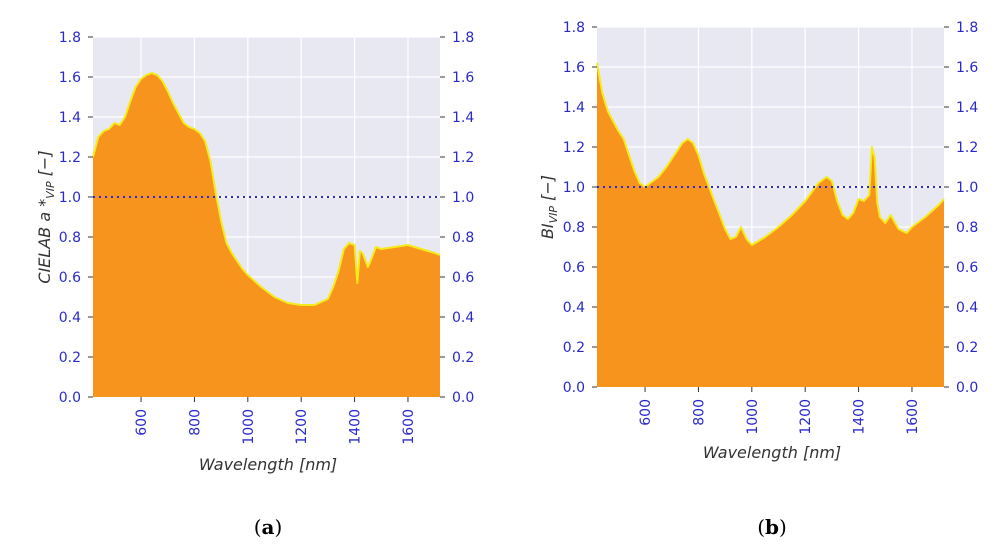 Image resolution: width=1008 pixels, height=555 pixels. Describe the element at coordinates (70, 318) in the screenshot. I see `ytick-label-left-a: 0.4` at that location.